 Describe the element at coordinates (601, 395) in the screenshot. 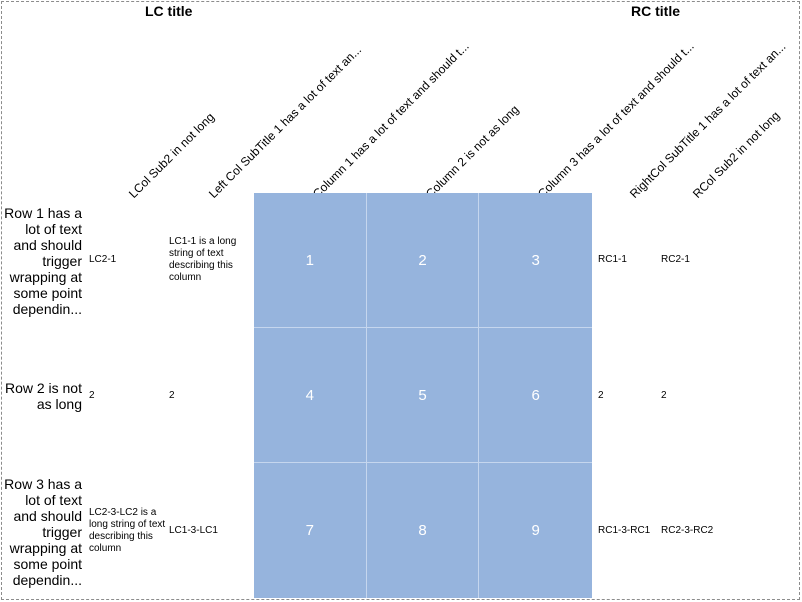

I see `cell-rc1-row2: 2` at that location.